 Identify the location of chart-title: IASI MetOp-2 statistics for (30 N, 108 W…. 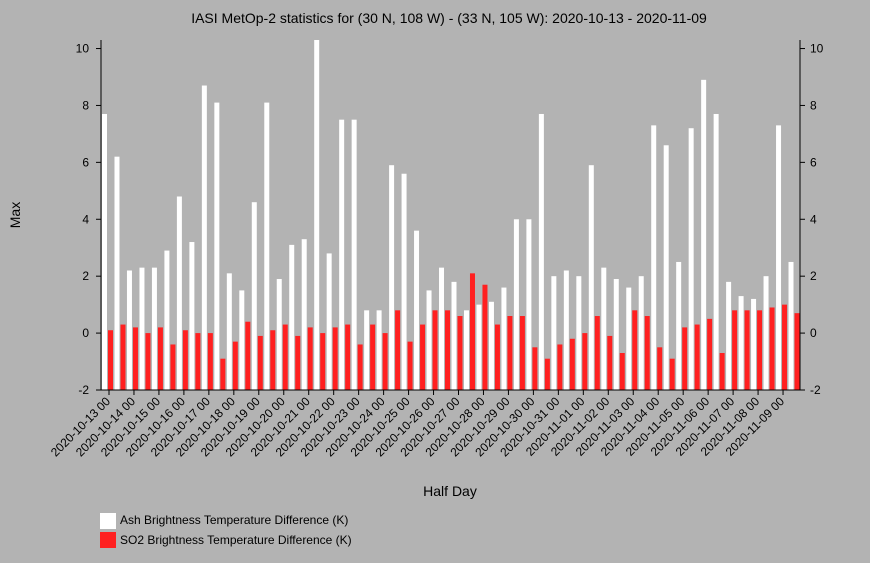
(449, 18).